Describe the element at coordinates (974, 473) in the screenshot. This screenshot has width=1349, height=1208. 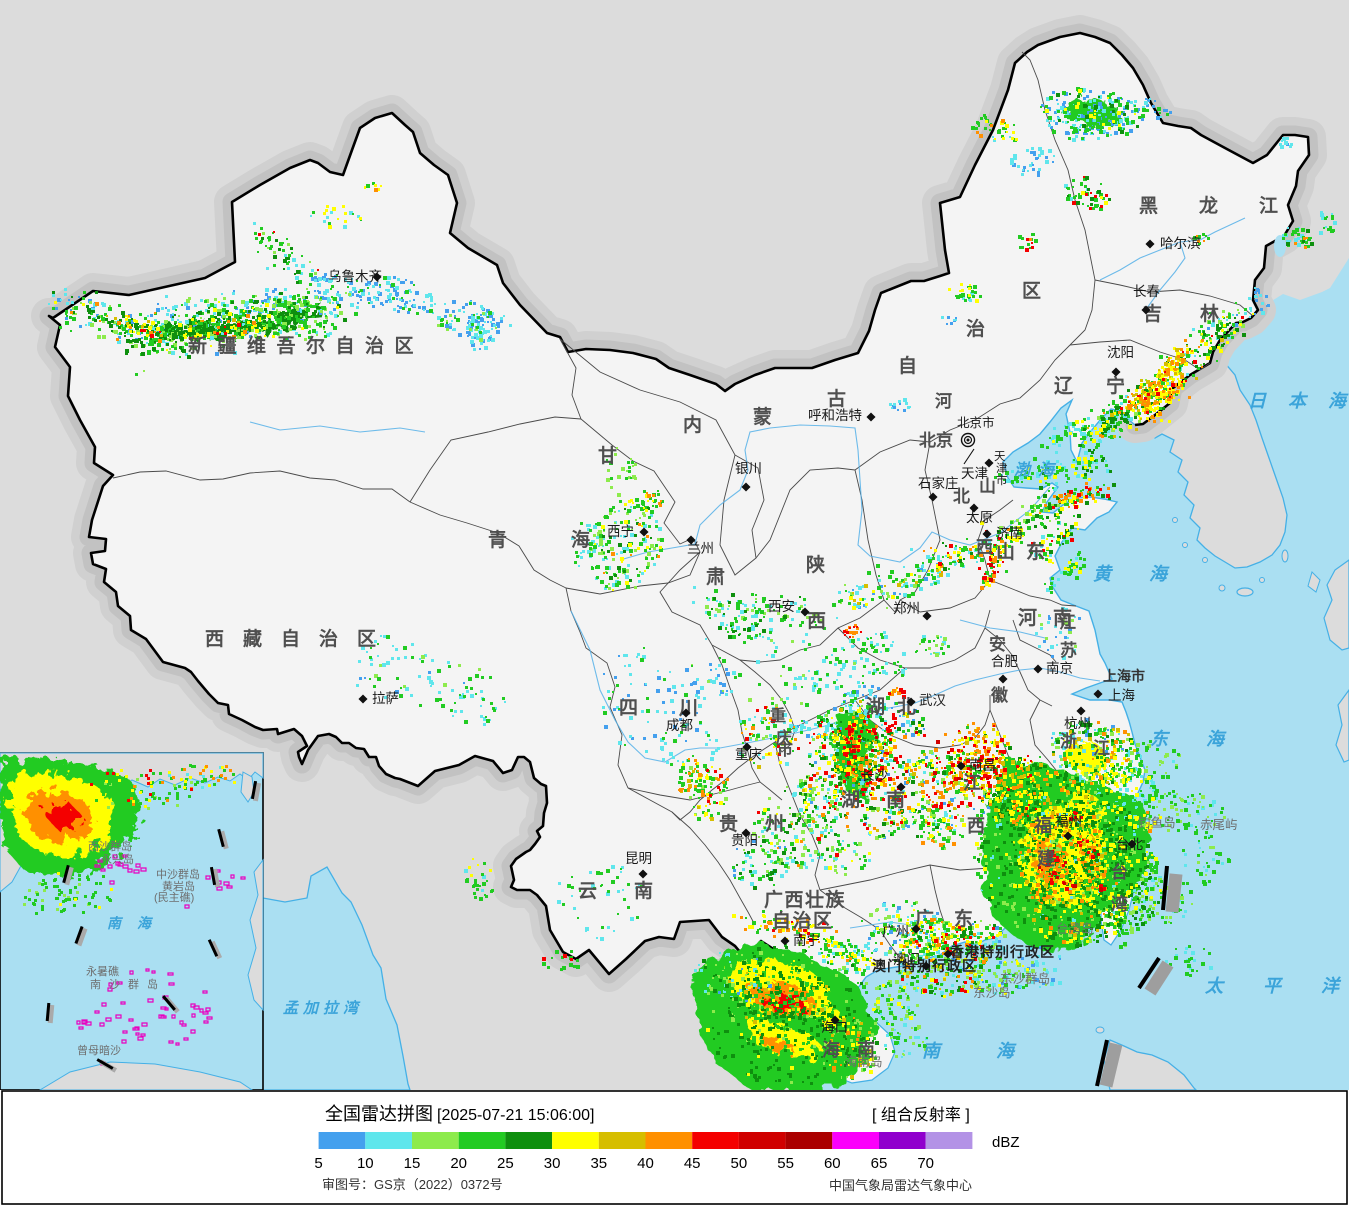
I see `svg-text: 天津` at that location.